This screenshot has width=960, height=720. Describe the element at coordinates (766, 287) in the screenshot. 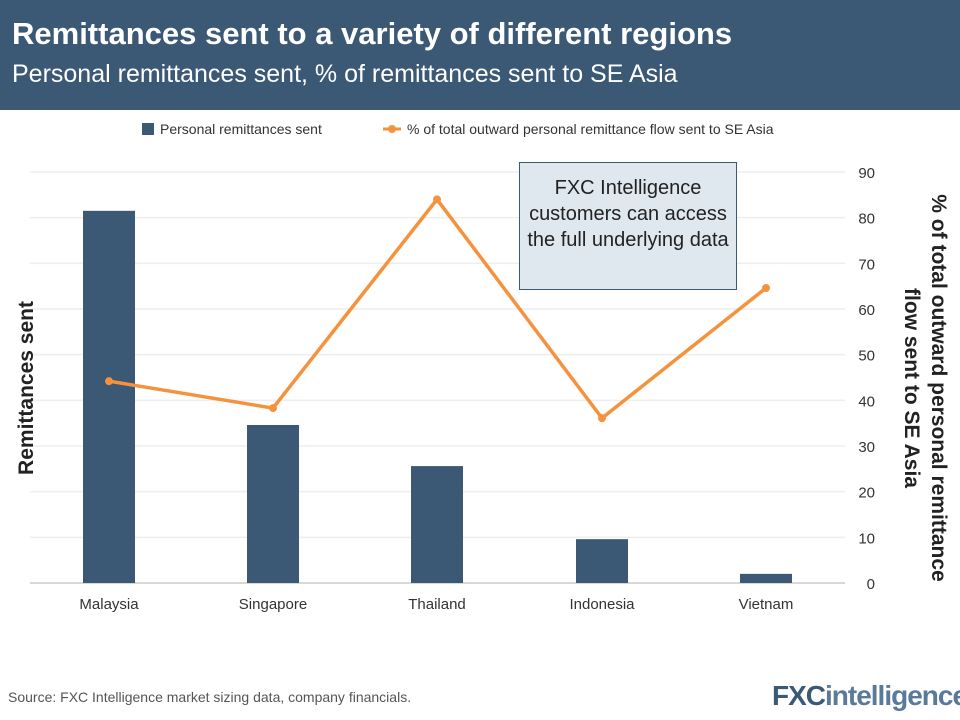

I see `line-point-vietnam` at that location.